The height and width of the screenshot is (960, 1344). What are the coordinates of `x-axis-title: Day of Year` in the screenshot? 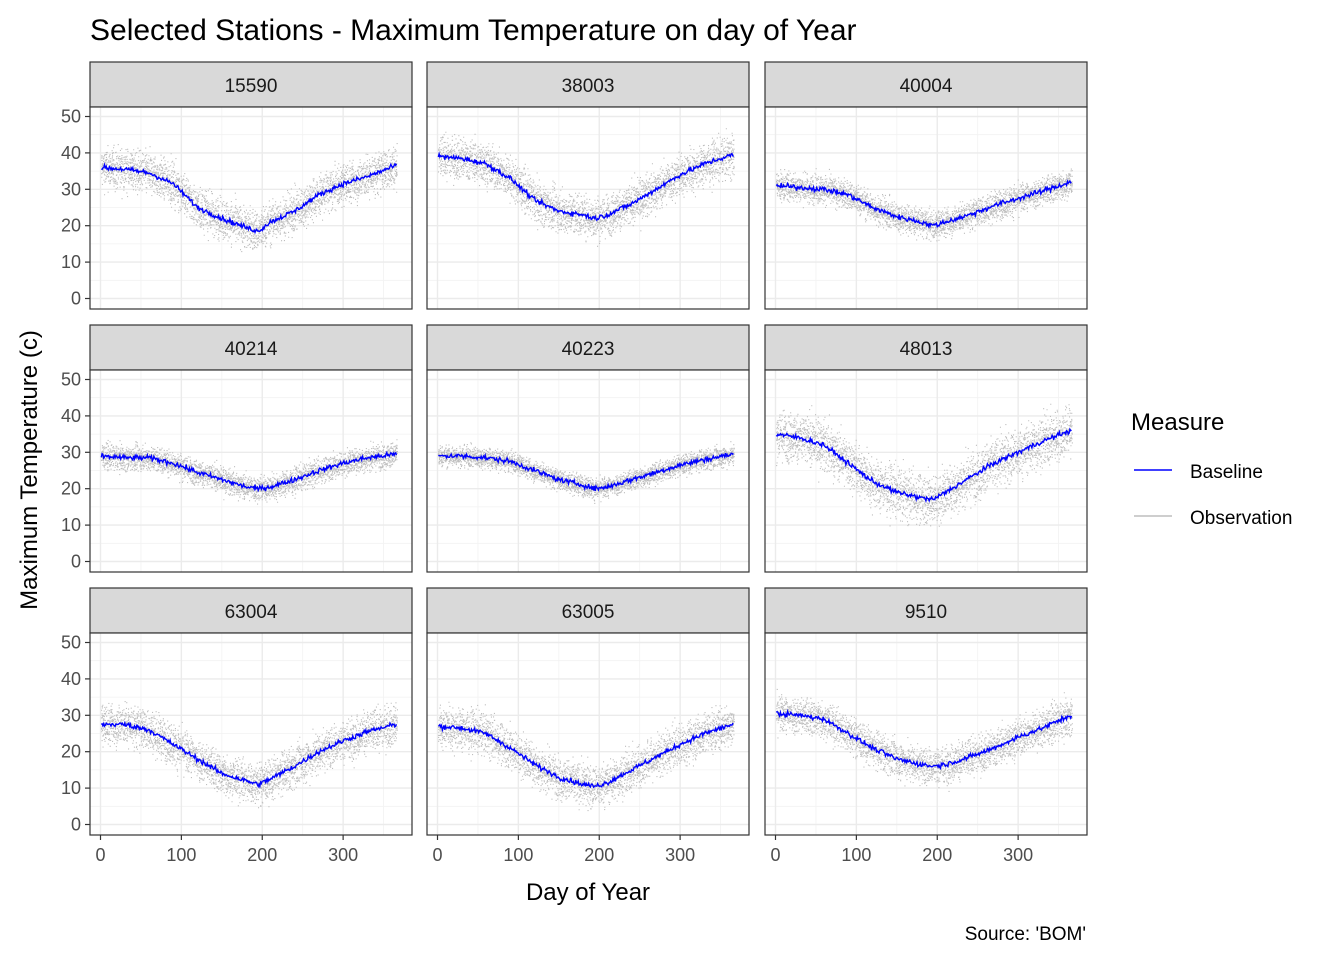 It's located at (588, 892).